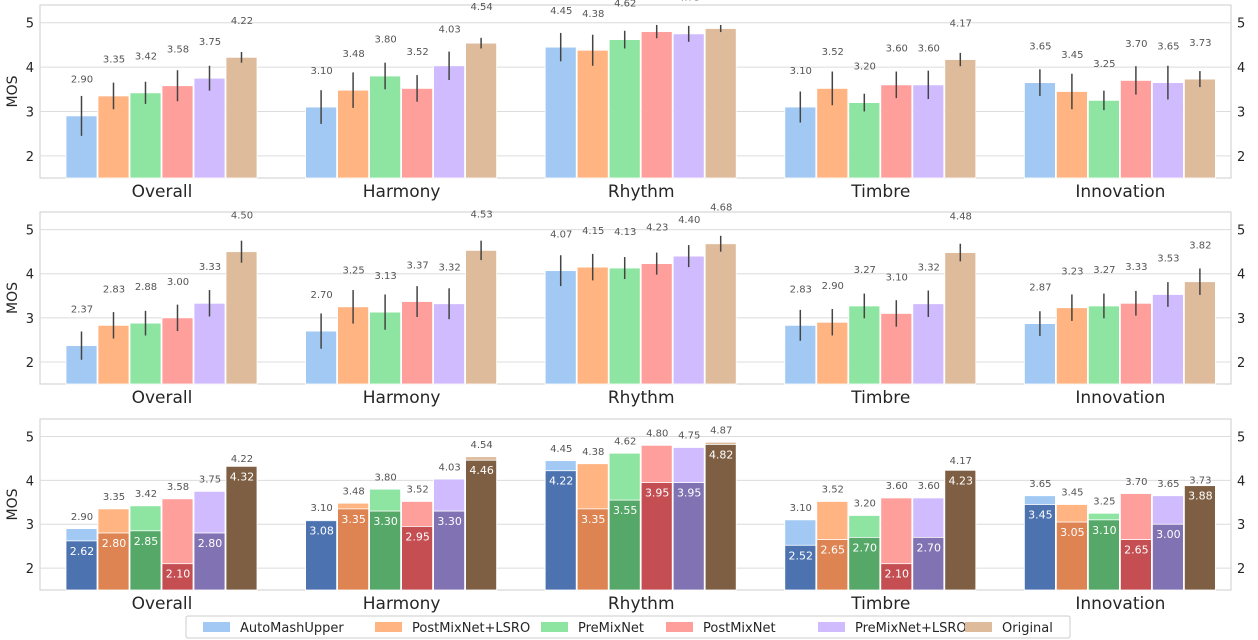 The image size is (1258, 640). Describe the element at coordinates (1104, 530) in the screenshot. I see `inner-value-label: 3.10` at that location.